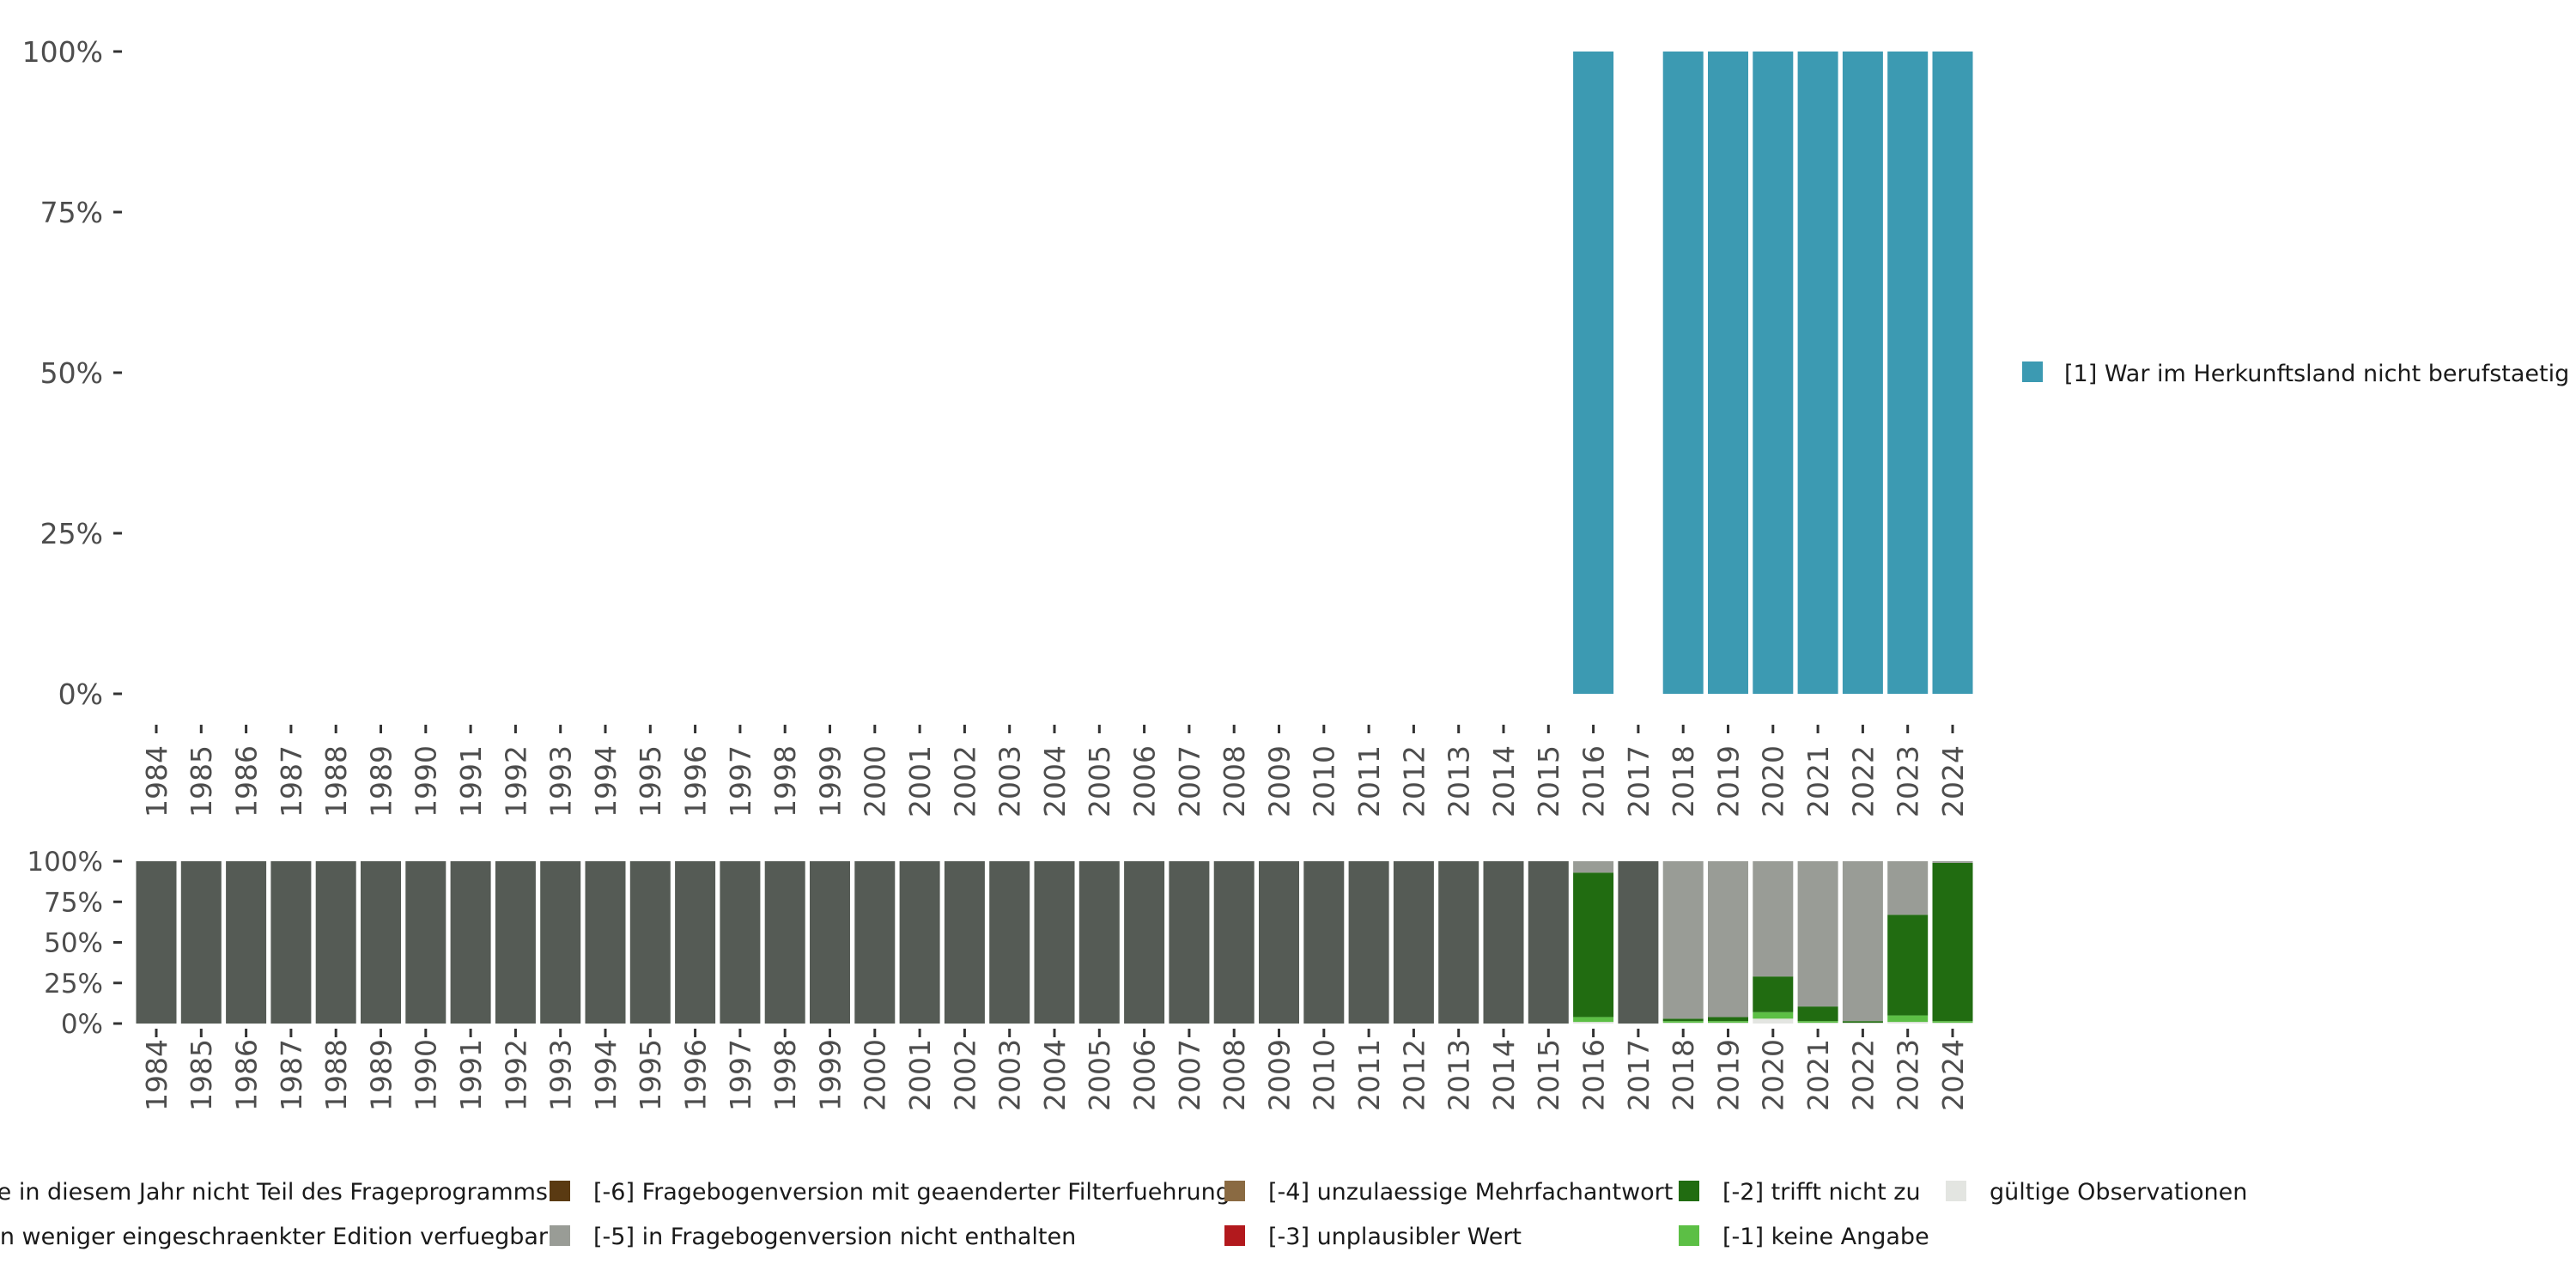 The image size is (2576, 1288). Describe the element at coordinates (1909, 1075) in the screenshot. I see `x-tick-label: 2023` at that location.